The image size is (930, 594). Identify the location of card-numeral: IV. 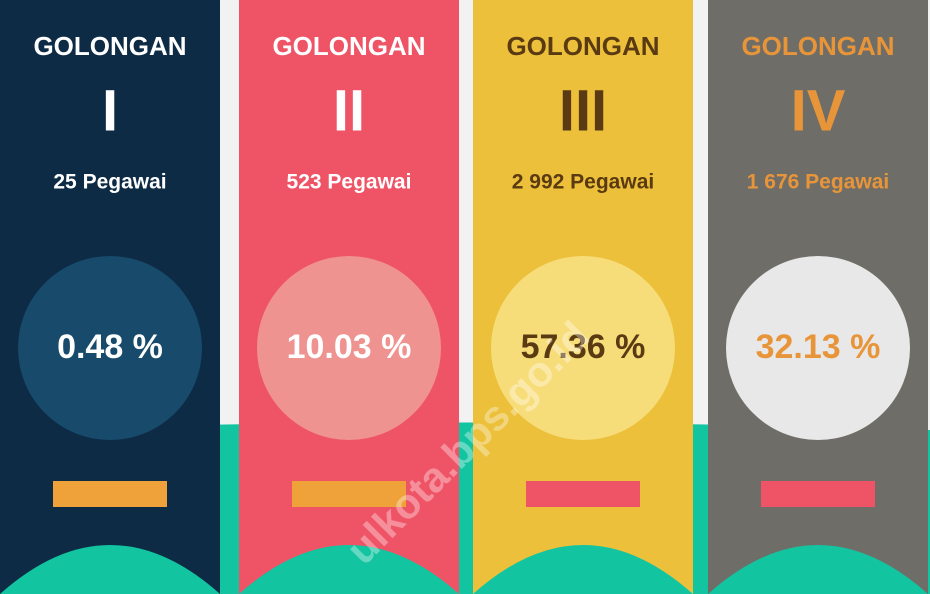
(818, 110).